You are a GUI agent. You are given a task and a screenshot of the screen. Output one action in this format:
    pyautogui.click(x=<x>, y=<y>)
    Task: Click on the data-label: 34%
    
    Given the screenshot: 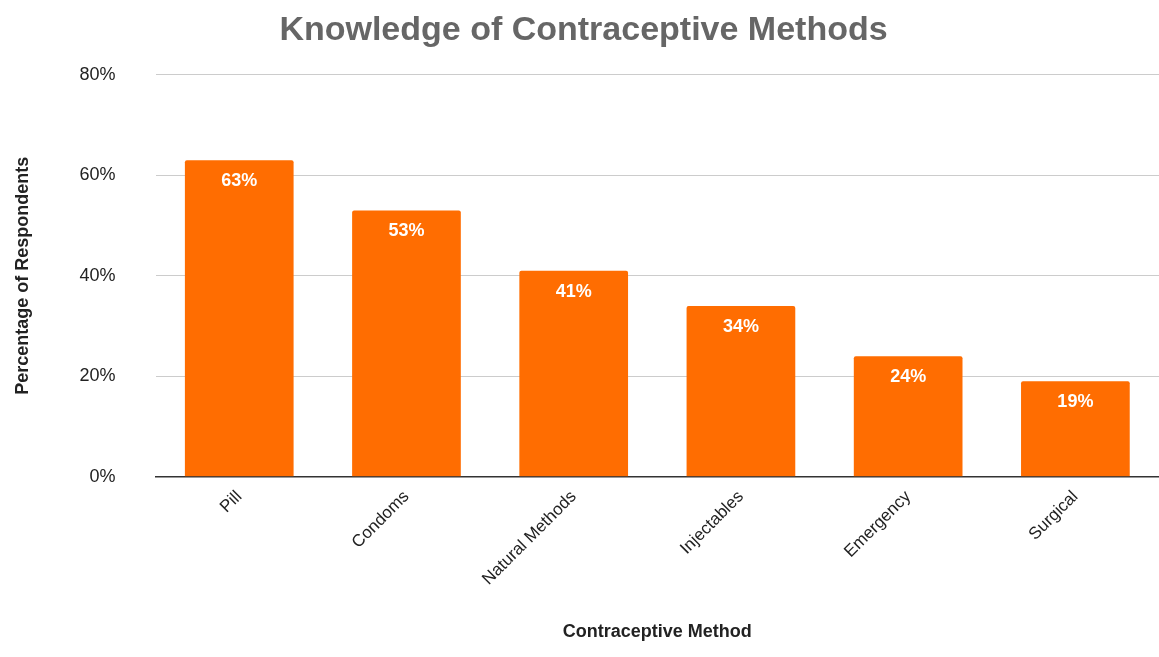 What is the action you would take?
    pyautogui.click(x=740, y=325)
    